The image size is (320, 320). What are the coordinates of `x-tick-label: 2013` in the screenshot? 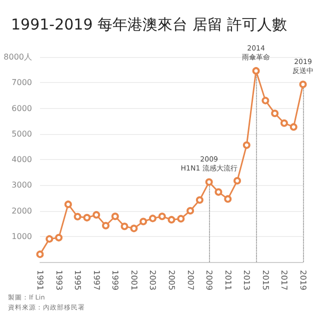 It's located at (247, 280).